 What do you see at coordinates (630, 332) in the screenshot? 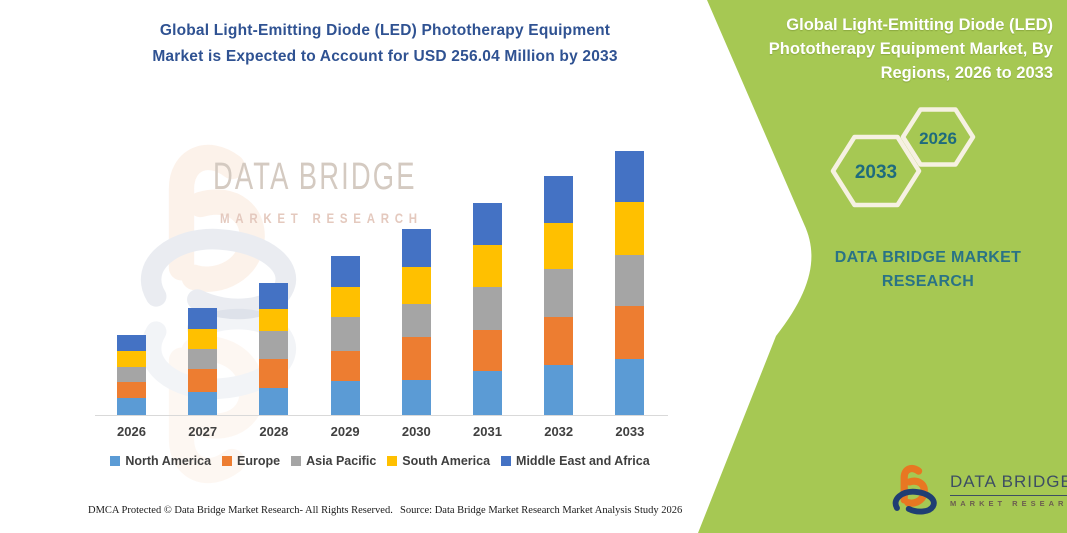
I see `segment-europe-2033` at bounding box center [630, 332].